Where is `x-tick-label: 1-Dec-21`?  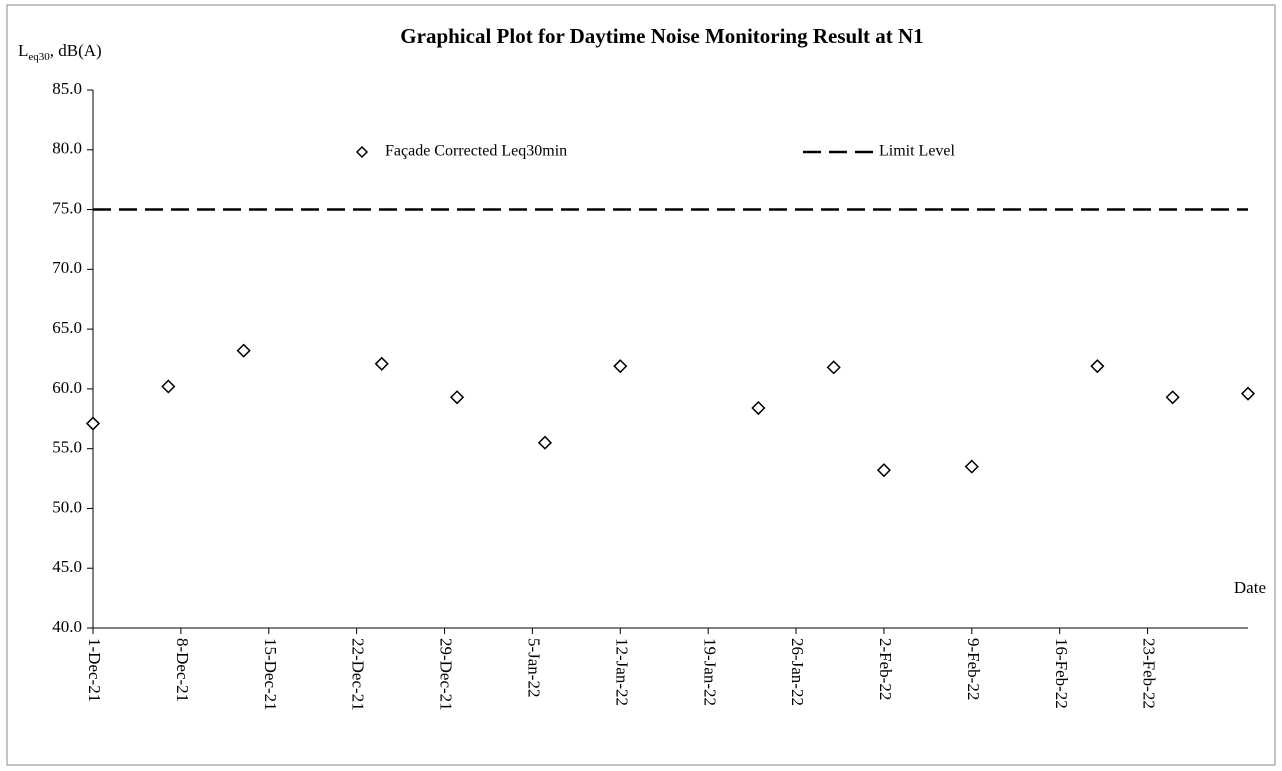
x-tick-label: 1-Dec-21 is located at coordinates (94, 670).